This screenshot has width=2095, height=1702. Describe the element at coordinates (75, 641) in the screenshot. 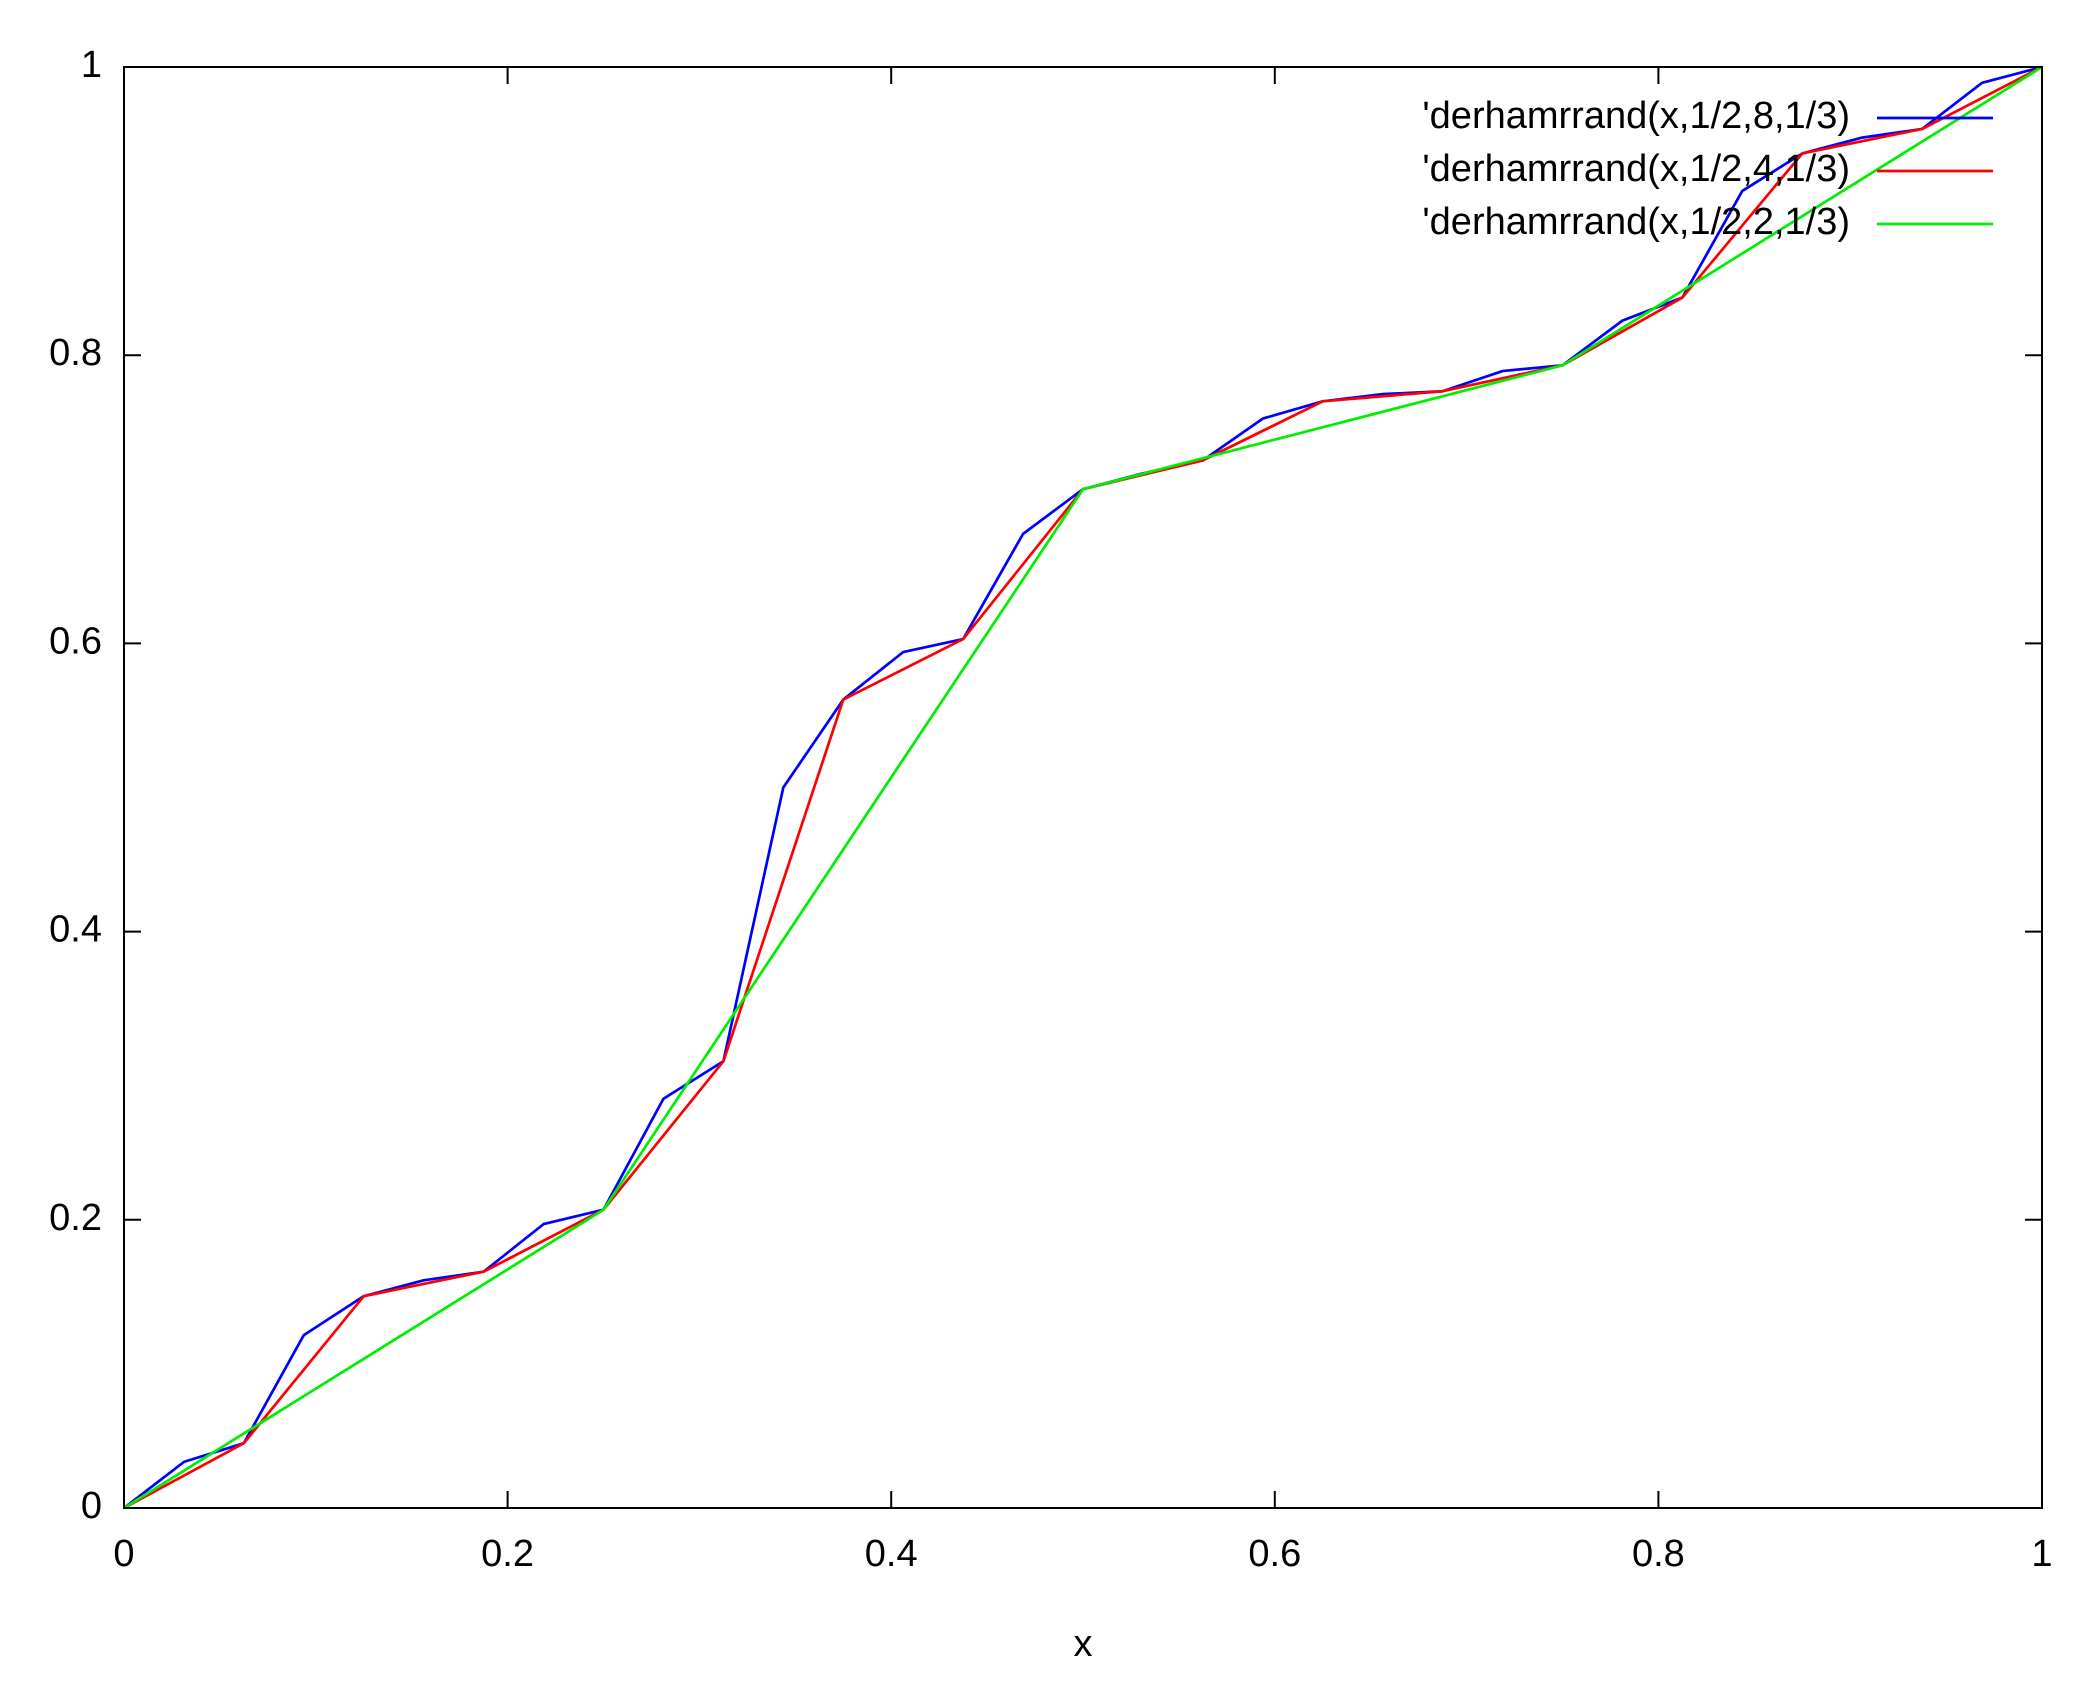

I see `y-tick-label: 0.6` at that location.